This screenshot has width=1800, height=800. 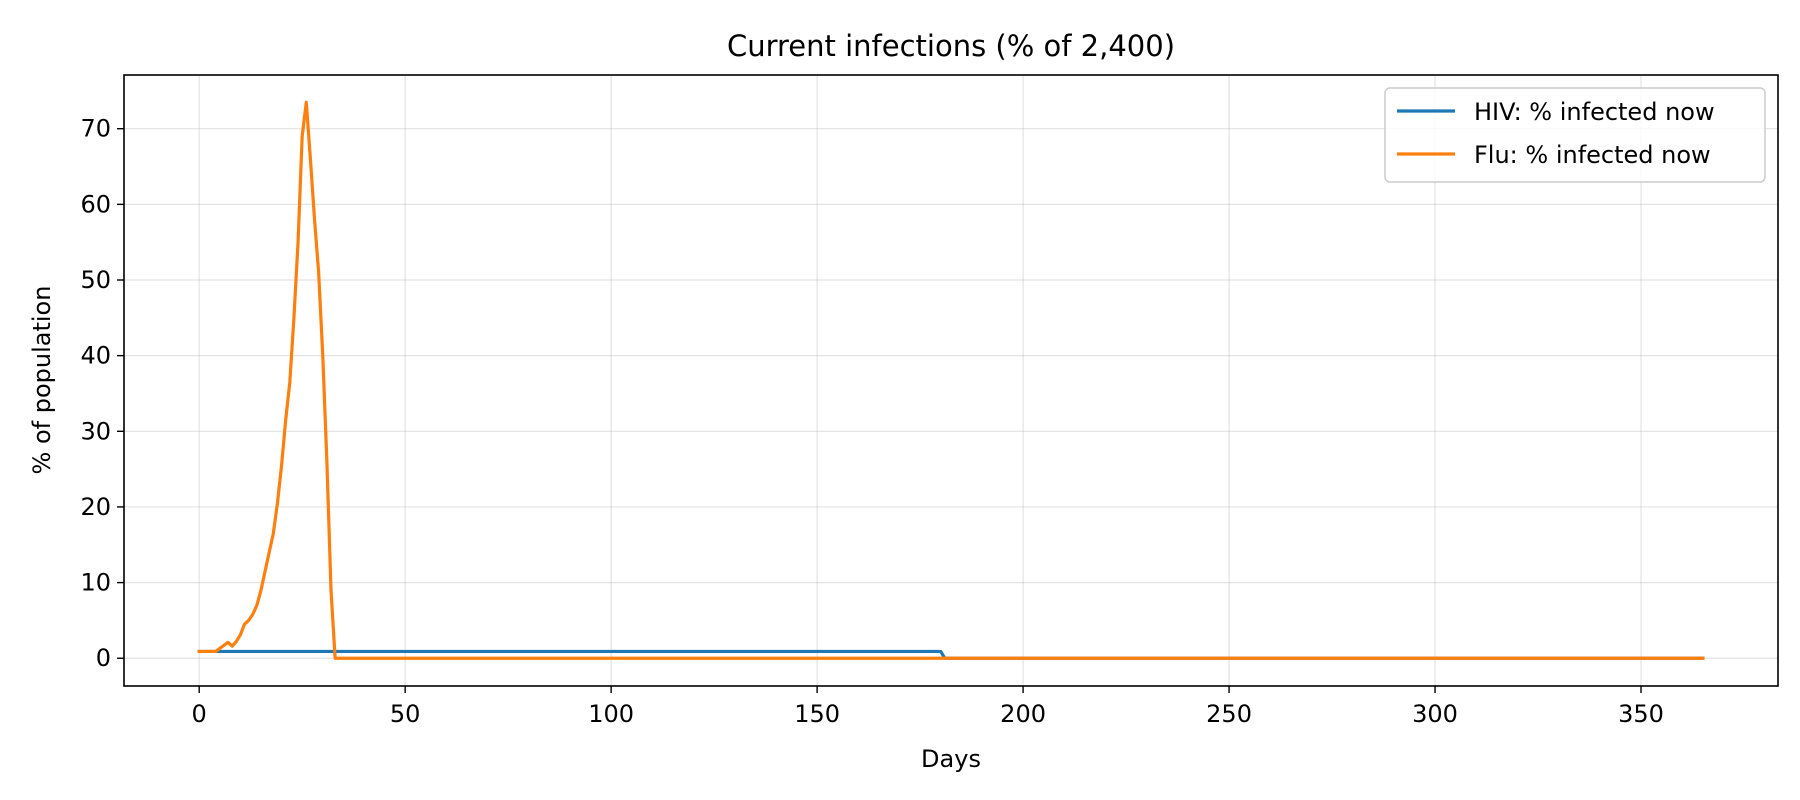 I want to click on y-axis-ticks: 0 10 20 30 40 50 60 70, so click(x=102, y=393).